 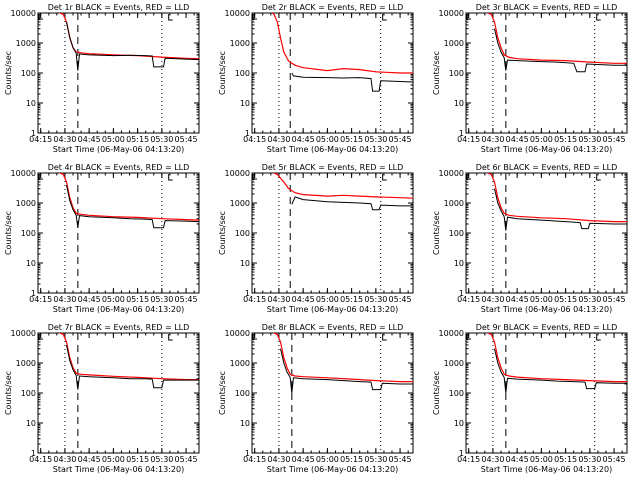 I want to click on panel-title: Det 3r BLACK = Events, RED = LLD, so click(x=547, y=7).